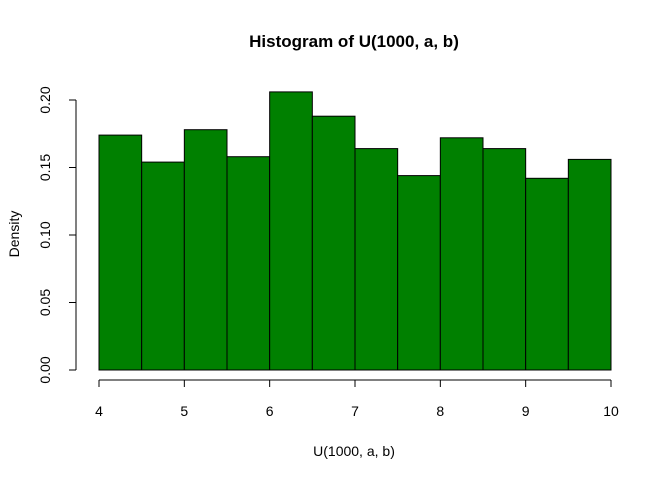 The image size is (672, 480). Describe the element at coordinates (355, 411) in the screenshot. I see `x-tick-label: 7` at that location.